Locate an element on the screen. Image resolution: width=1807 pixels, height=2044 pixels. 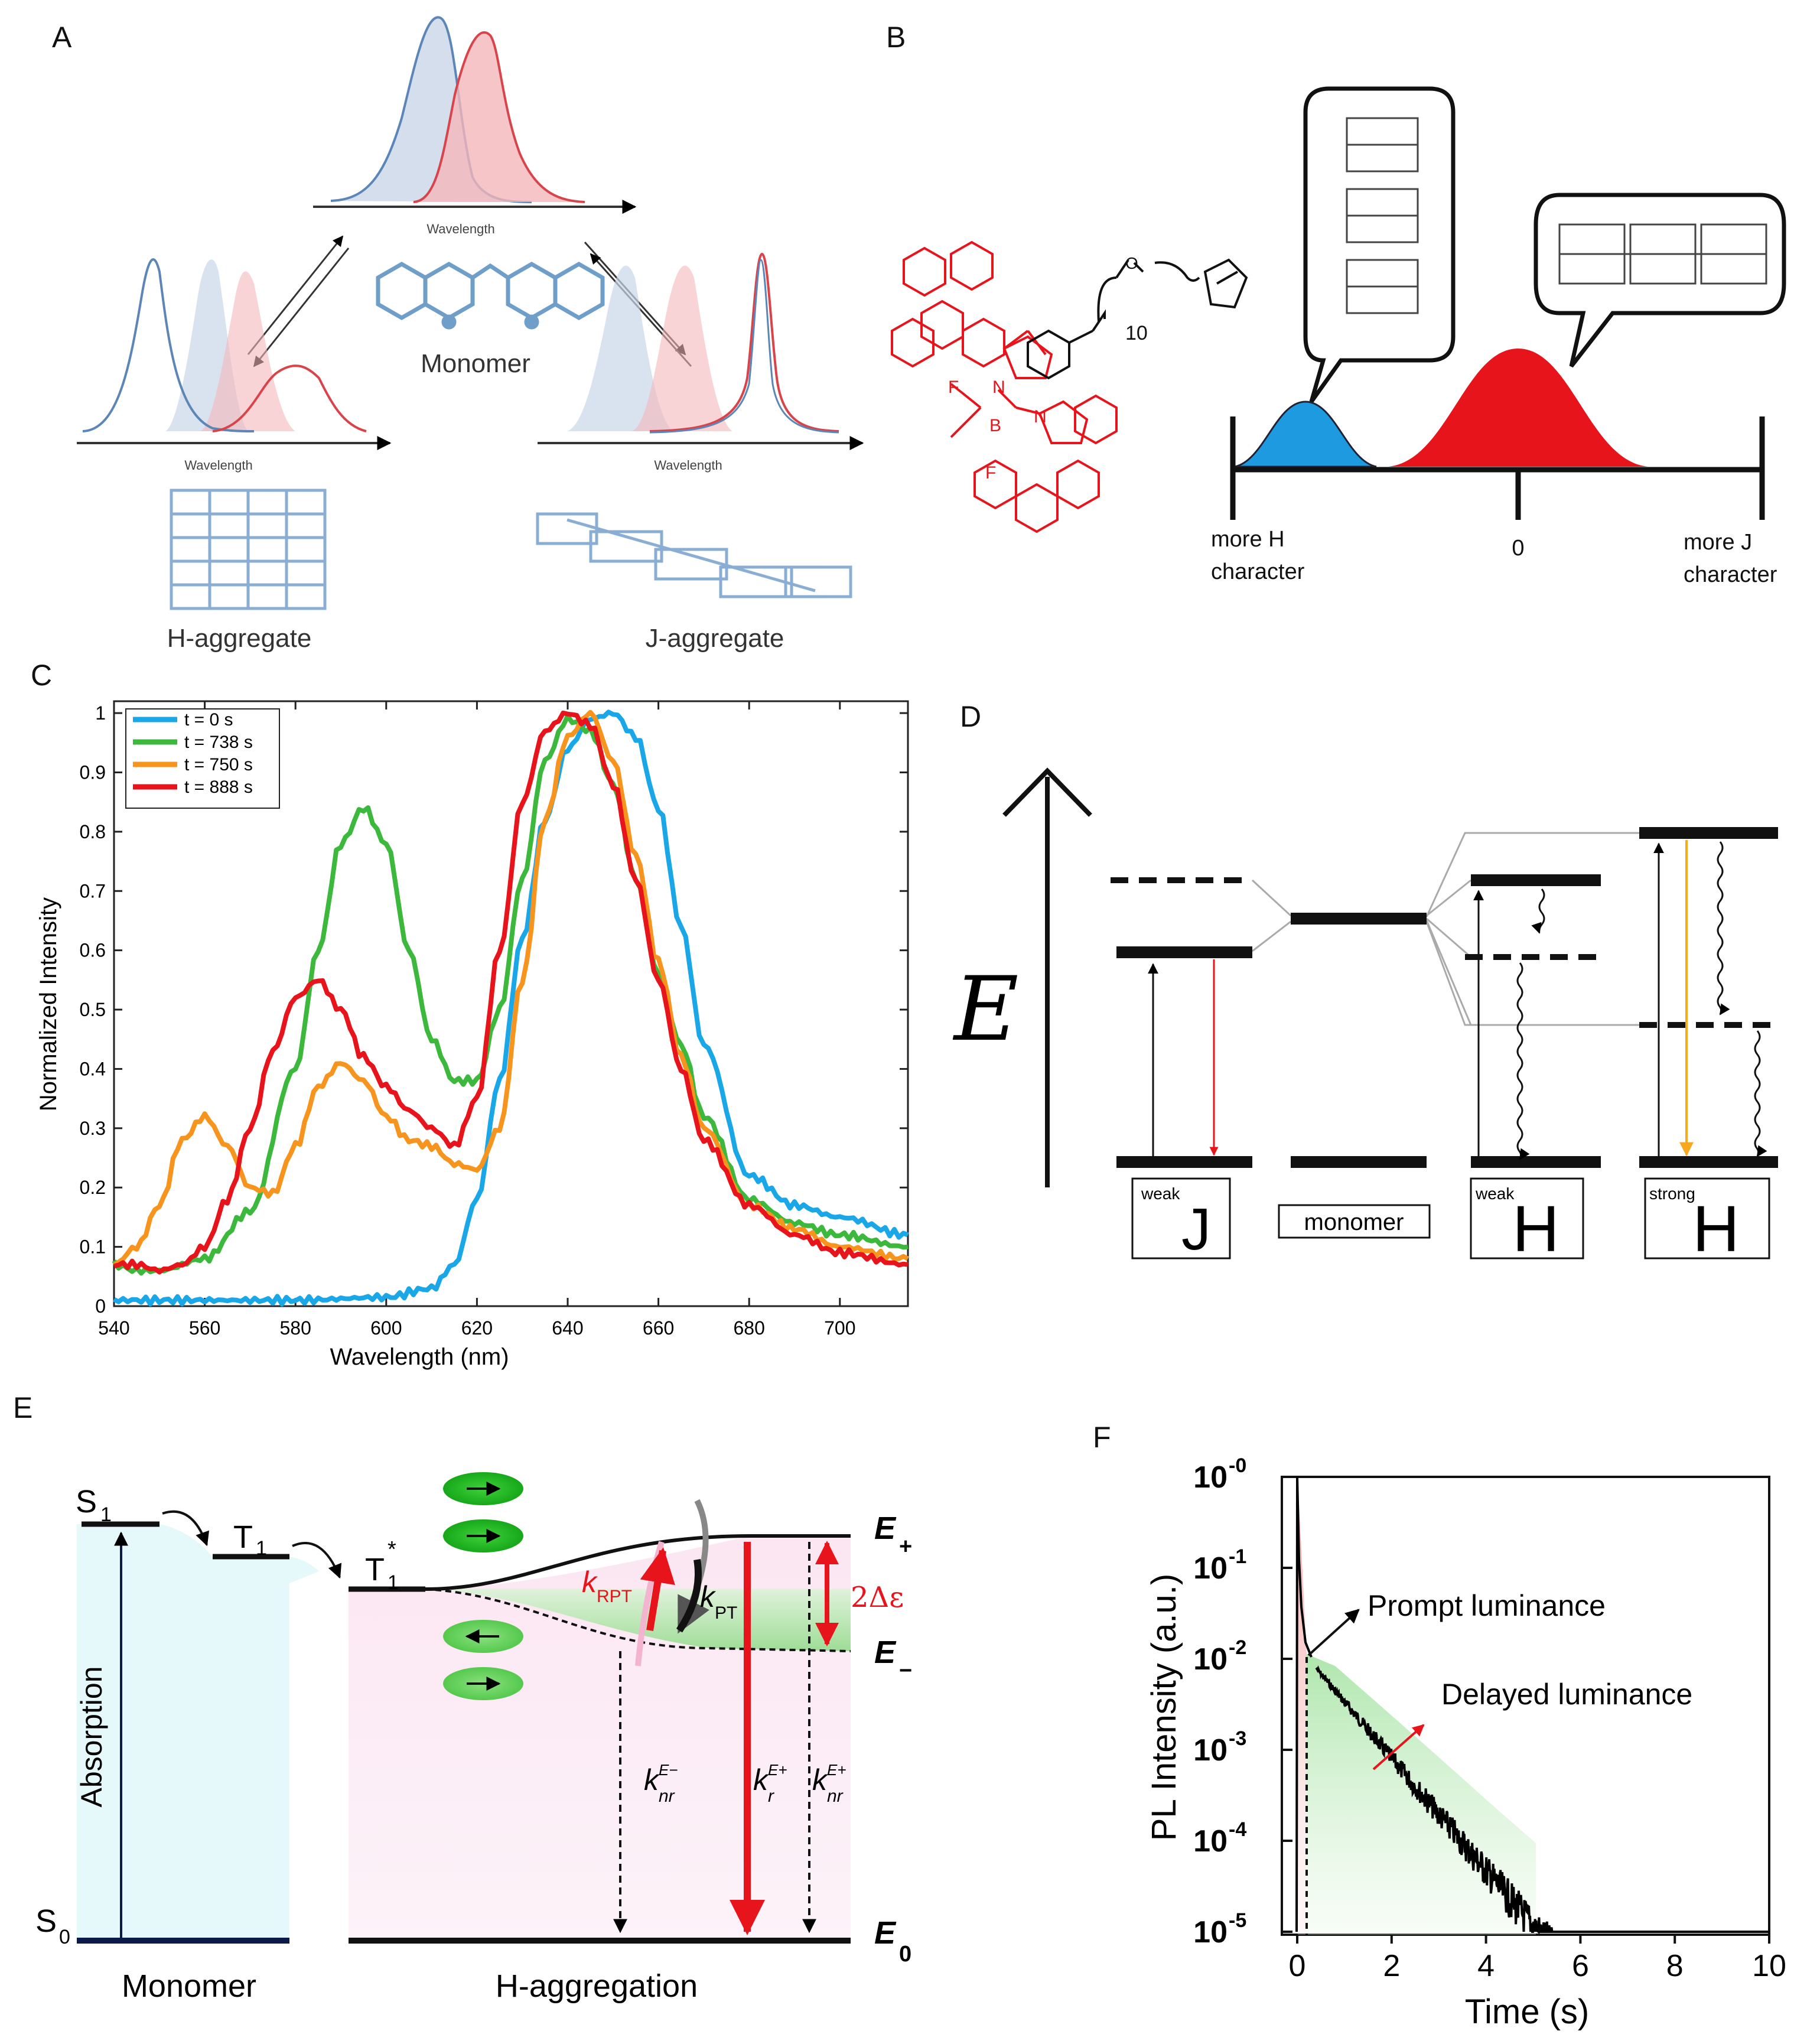
d-label-weak-h: weak H is located at coordinates (1527, 1221).